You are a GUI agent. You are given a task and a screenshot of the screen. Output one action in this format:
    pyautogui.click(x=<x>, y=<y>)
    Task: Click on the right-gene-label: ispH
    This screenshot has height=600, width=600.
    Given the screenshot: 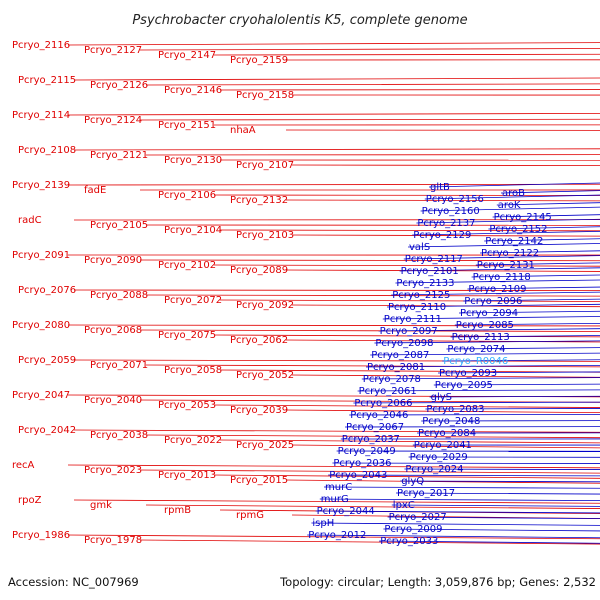 What is the action you would take?
    pyautogui.click(x=323, y=523)
    